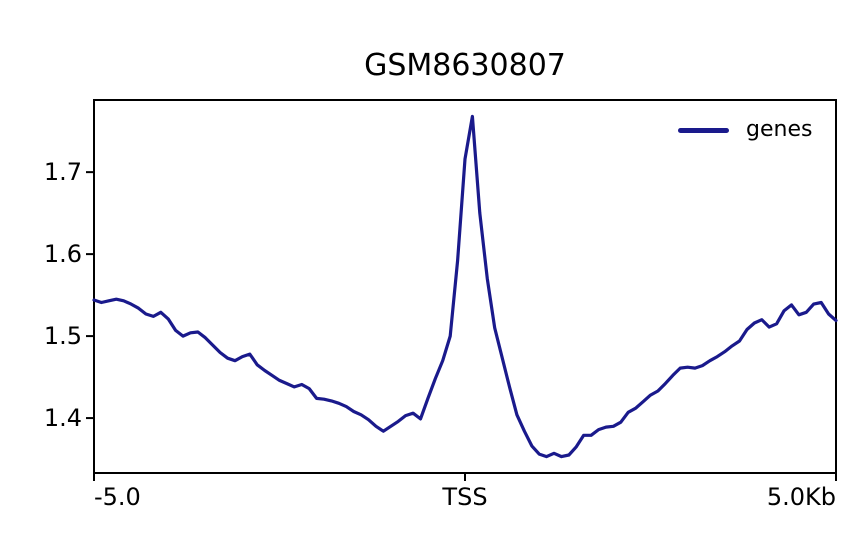 The image size is (866, 551). I want to click on y-tick-label: 1.5, so click(62, 336).